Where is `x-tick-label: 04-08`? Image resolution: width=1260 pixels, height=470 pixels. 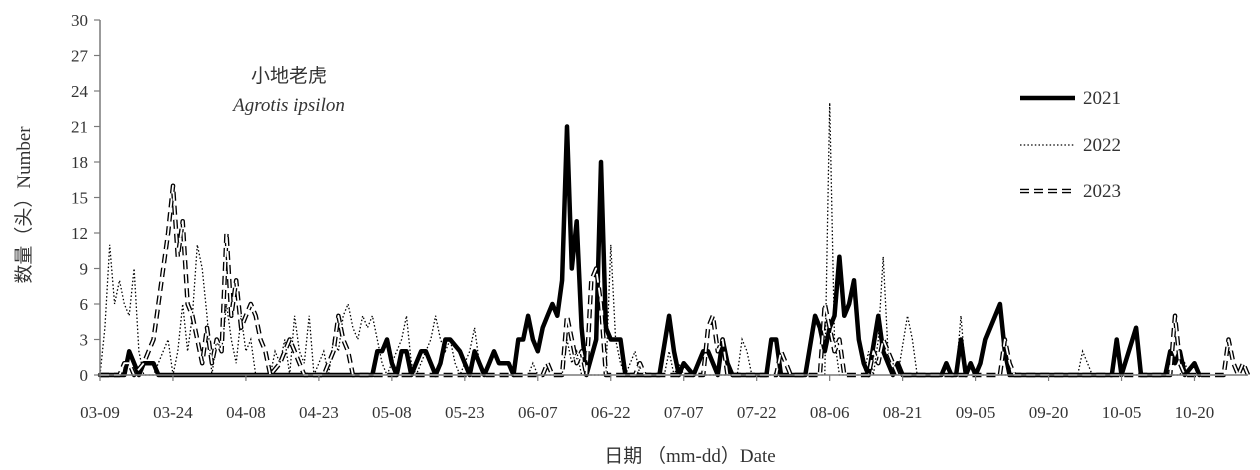
x-tick-label: 04-08 is located at coordinates (246, 412).